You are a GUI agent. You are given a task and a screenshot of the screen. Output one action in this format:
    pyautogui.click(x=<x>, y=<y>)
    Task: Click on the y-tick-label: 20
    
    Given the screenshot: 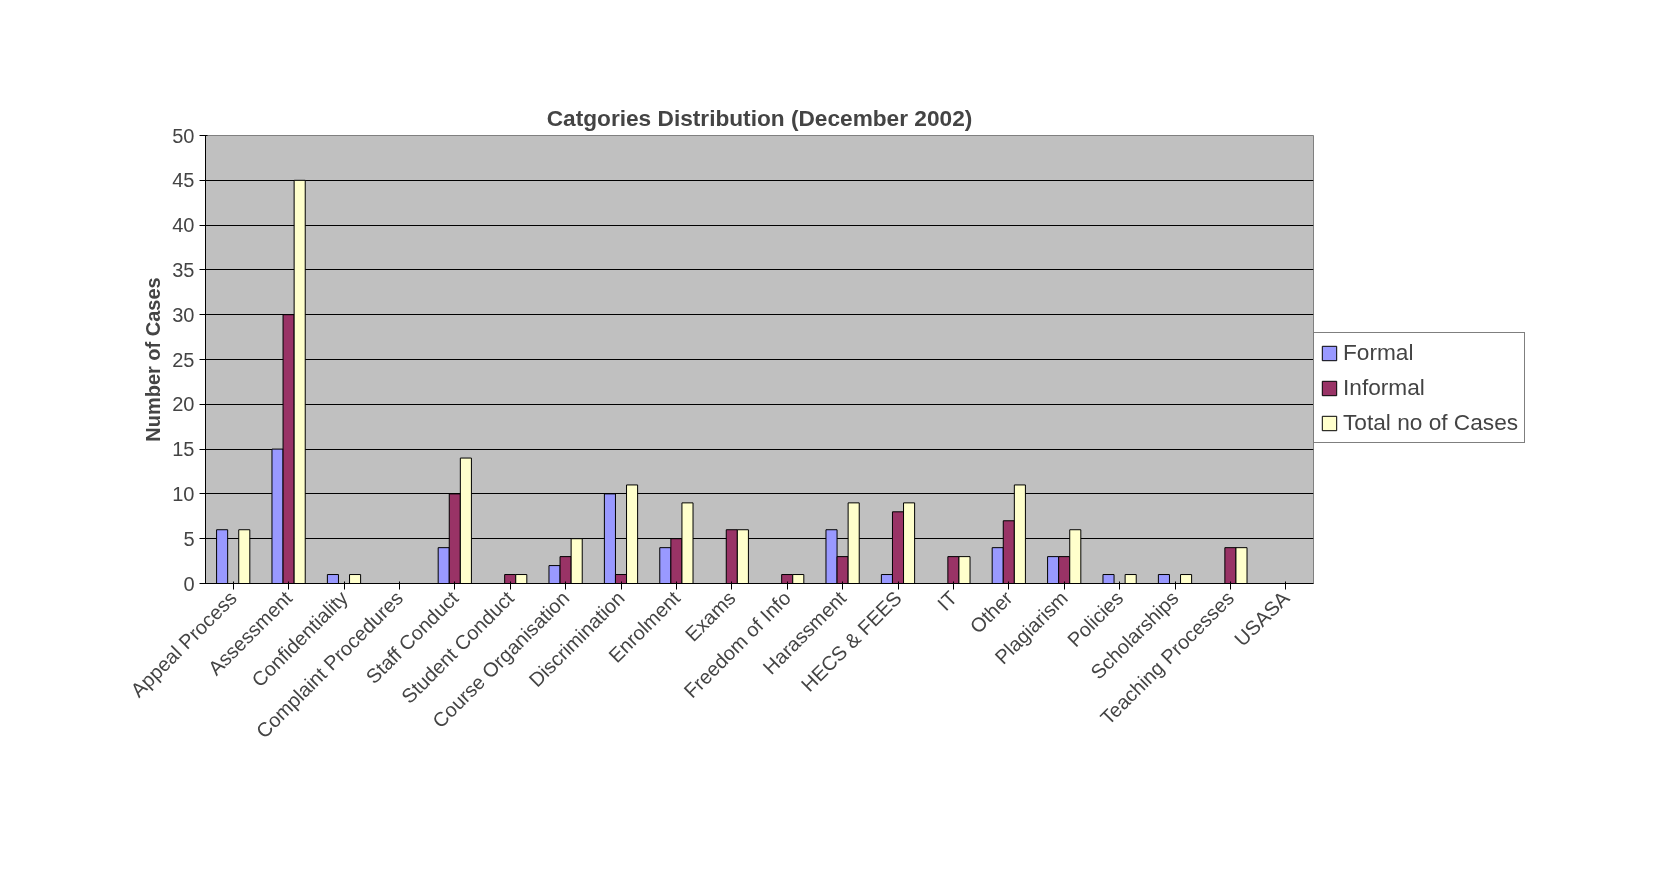 What is the action you would take?
    pyautogui.click(x=183, y=404)
    